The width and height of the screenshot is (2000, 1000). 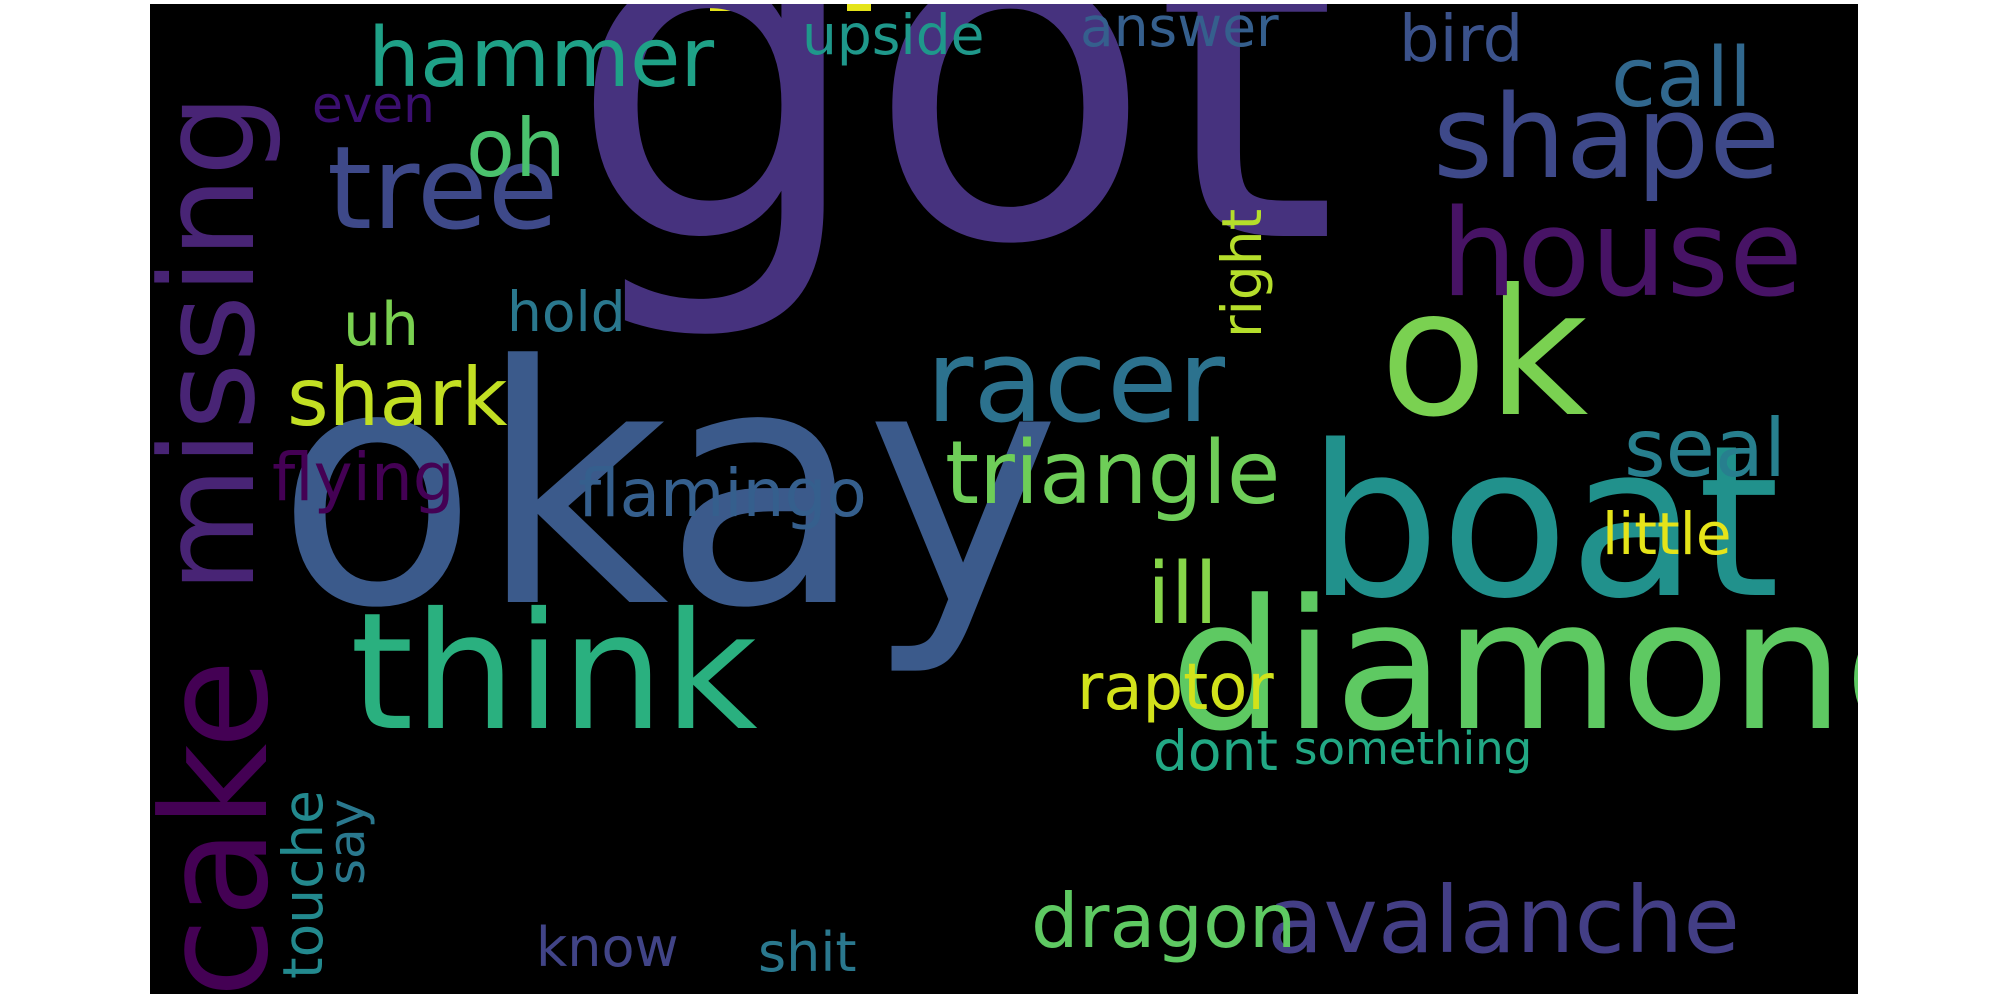 What do you see at coordinates (1461, 40) in the screenshot?
I see `word-bird: bird` at bounding box center [1461, 40].